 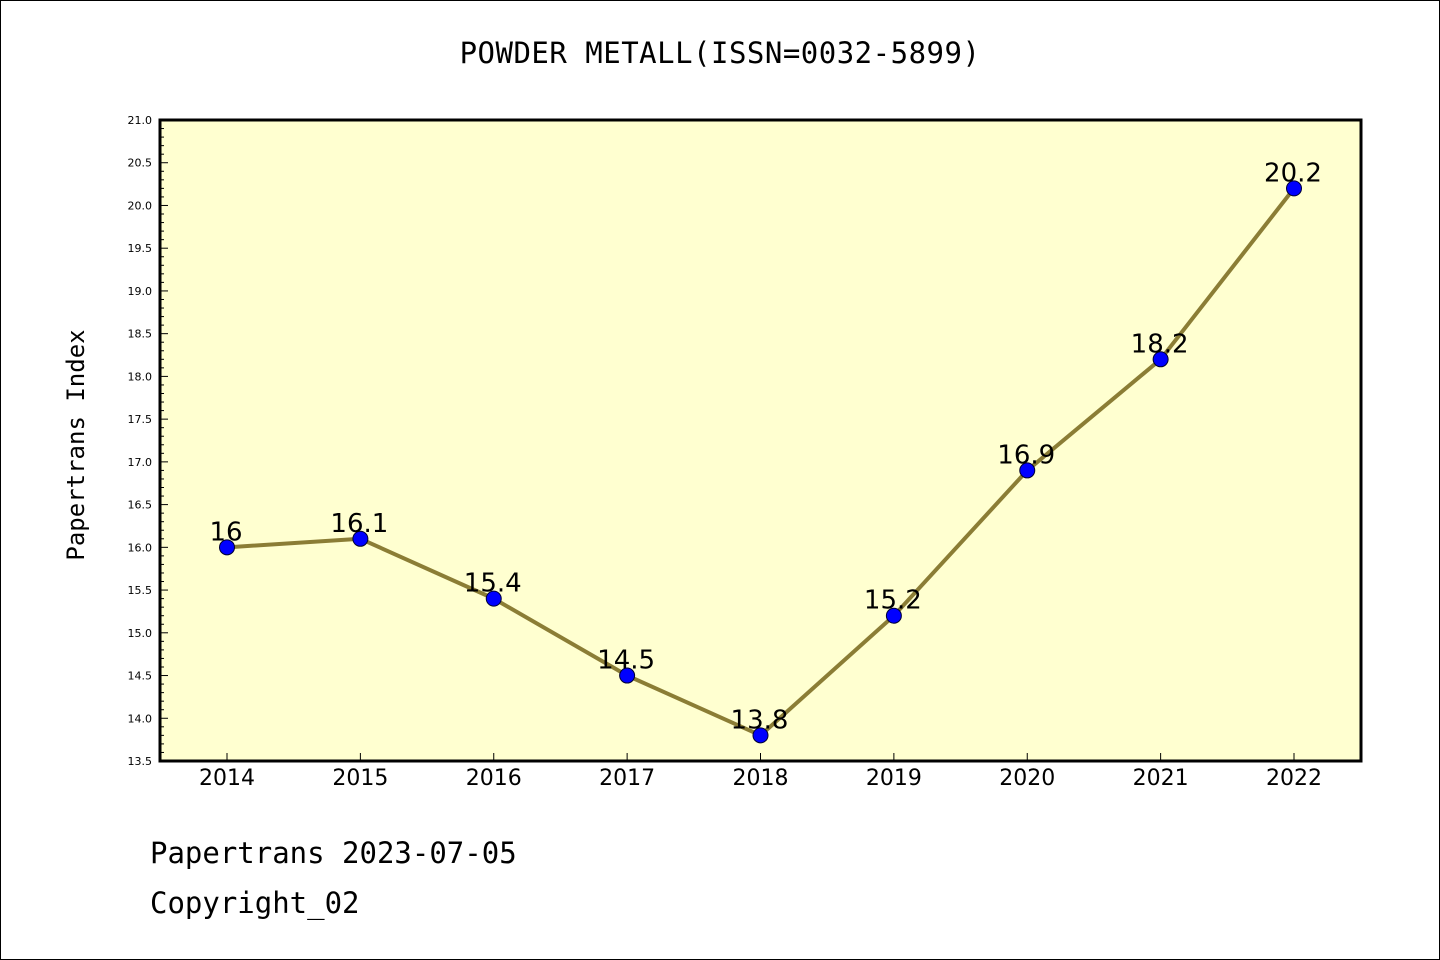 What do you see at coordinates (255, 903) in the screenshot?
I see `footer-copyright: Copyright_02` at bounding box center [255, 903].